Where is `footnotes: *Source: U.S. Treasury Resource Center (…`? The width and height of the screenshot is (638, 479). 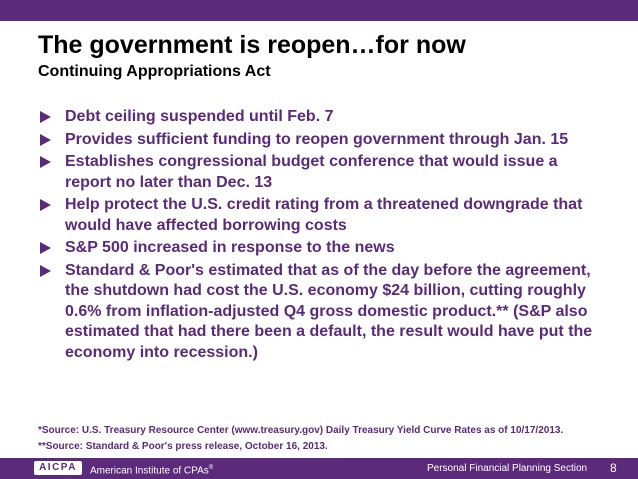 footnotes: *Source: U.S. Treasury Resource Center (… is located at coordinates (328, 439).